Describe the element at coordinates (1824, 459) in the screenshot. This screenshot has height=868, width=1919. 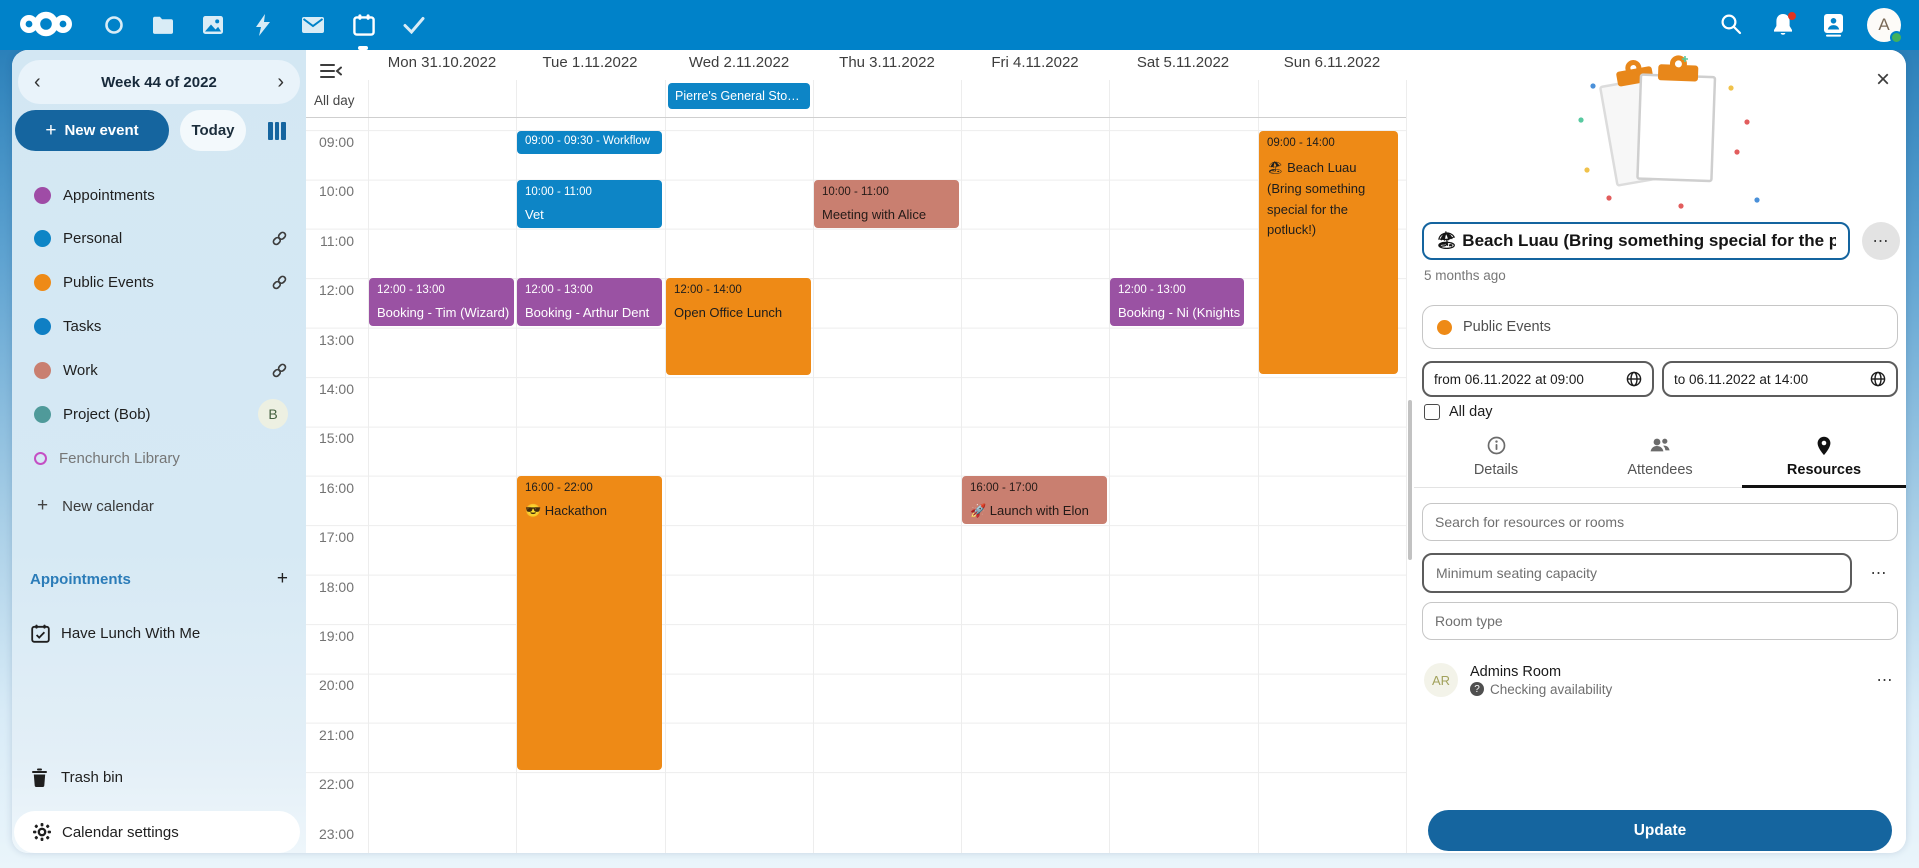
I see `tab-resources: Resources` at that location.